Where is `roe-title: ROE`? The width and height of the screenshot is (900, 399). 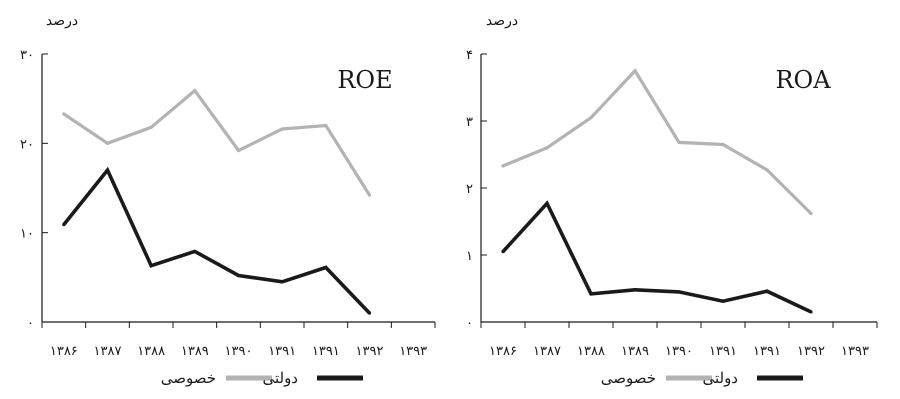
roe-title: ROE is located at coordinates (364, 80).